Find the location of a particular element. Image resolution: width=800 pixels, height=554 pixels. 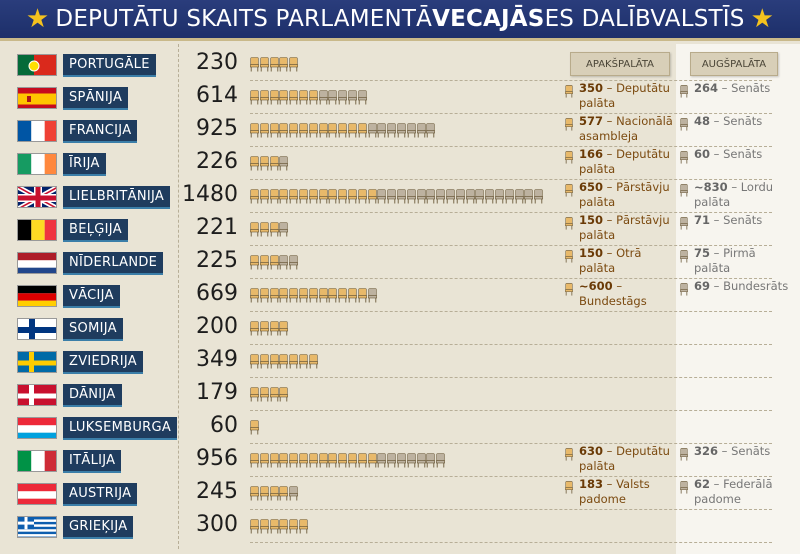

total-seats-label: 226 is located at coordinates (217, 161).